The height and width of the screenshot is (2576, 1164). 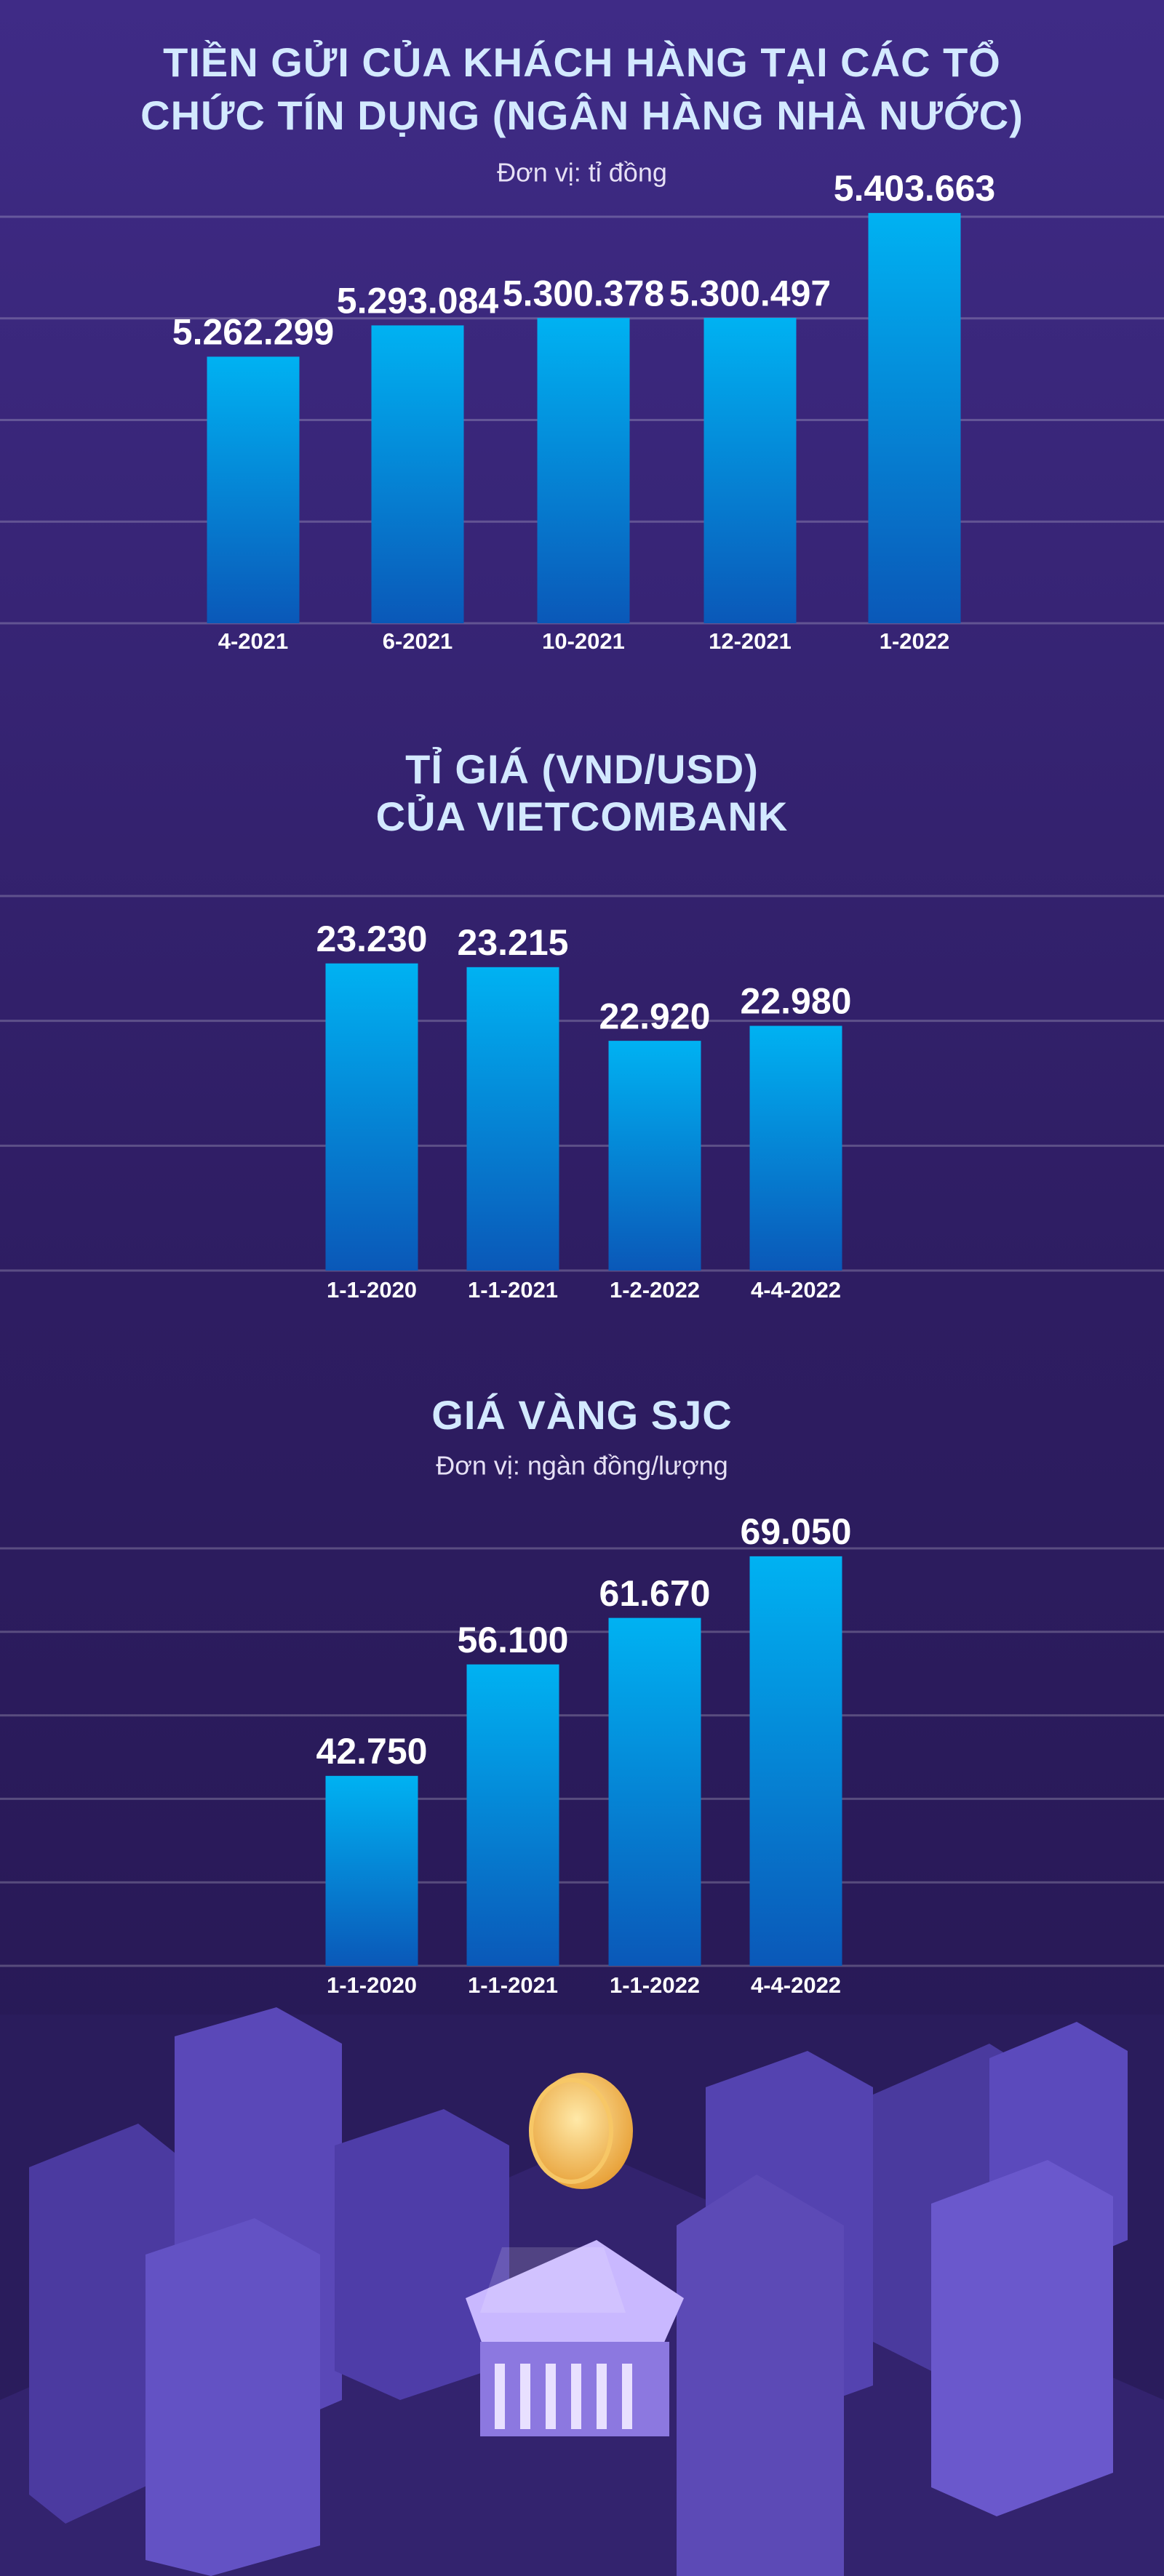 What do you see at coordinates (582, 816) in the screenshot?
I see `chart-title: CỦA VIETCOMBANK` at bounding box center [582, 816].